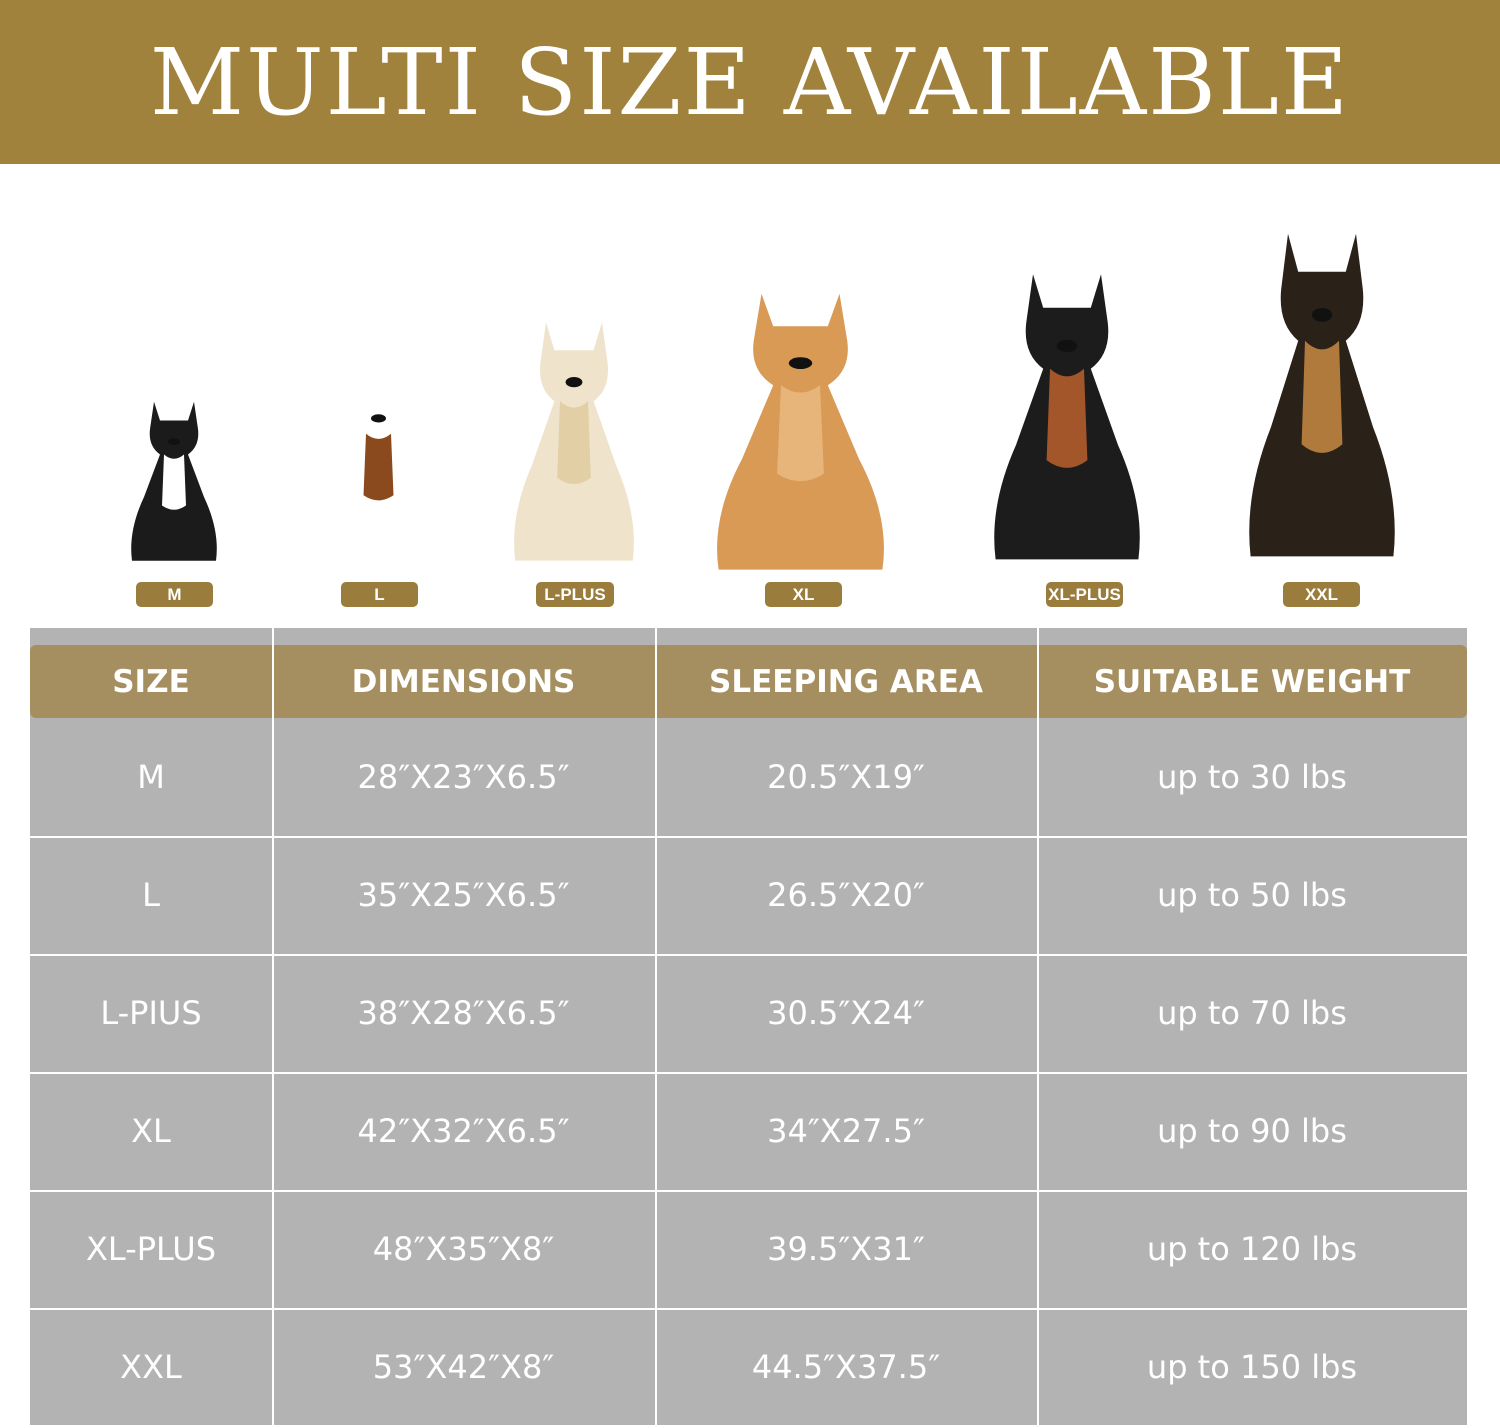 This screenshot has width=1500, height=1428. I want to click on table-cell: 48″X35″X8″, so click(463, 1249).